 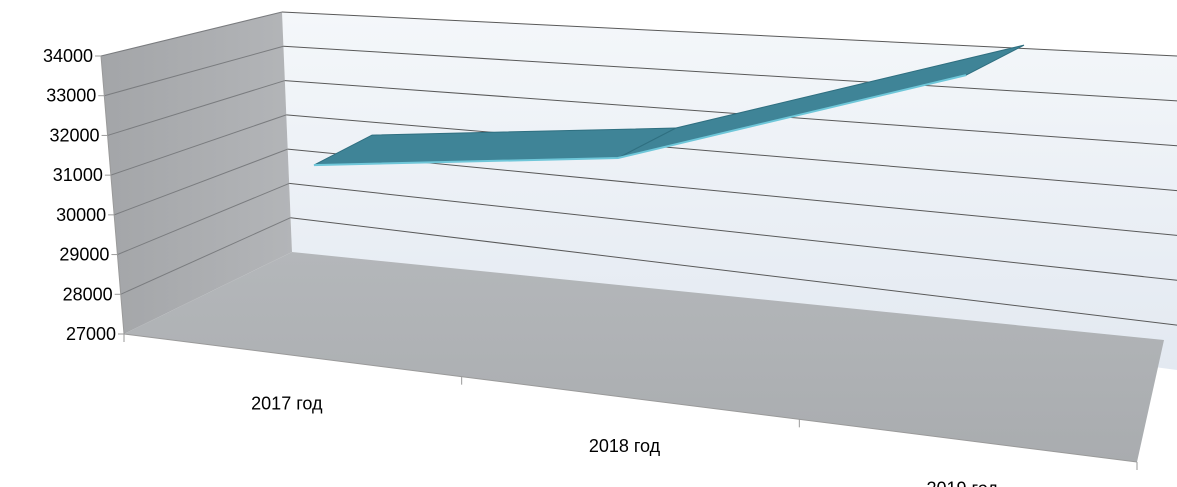 I want to click on y-tick-label: 27000, so click(x=91, y=334).